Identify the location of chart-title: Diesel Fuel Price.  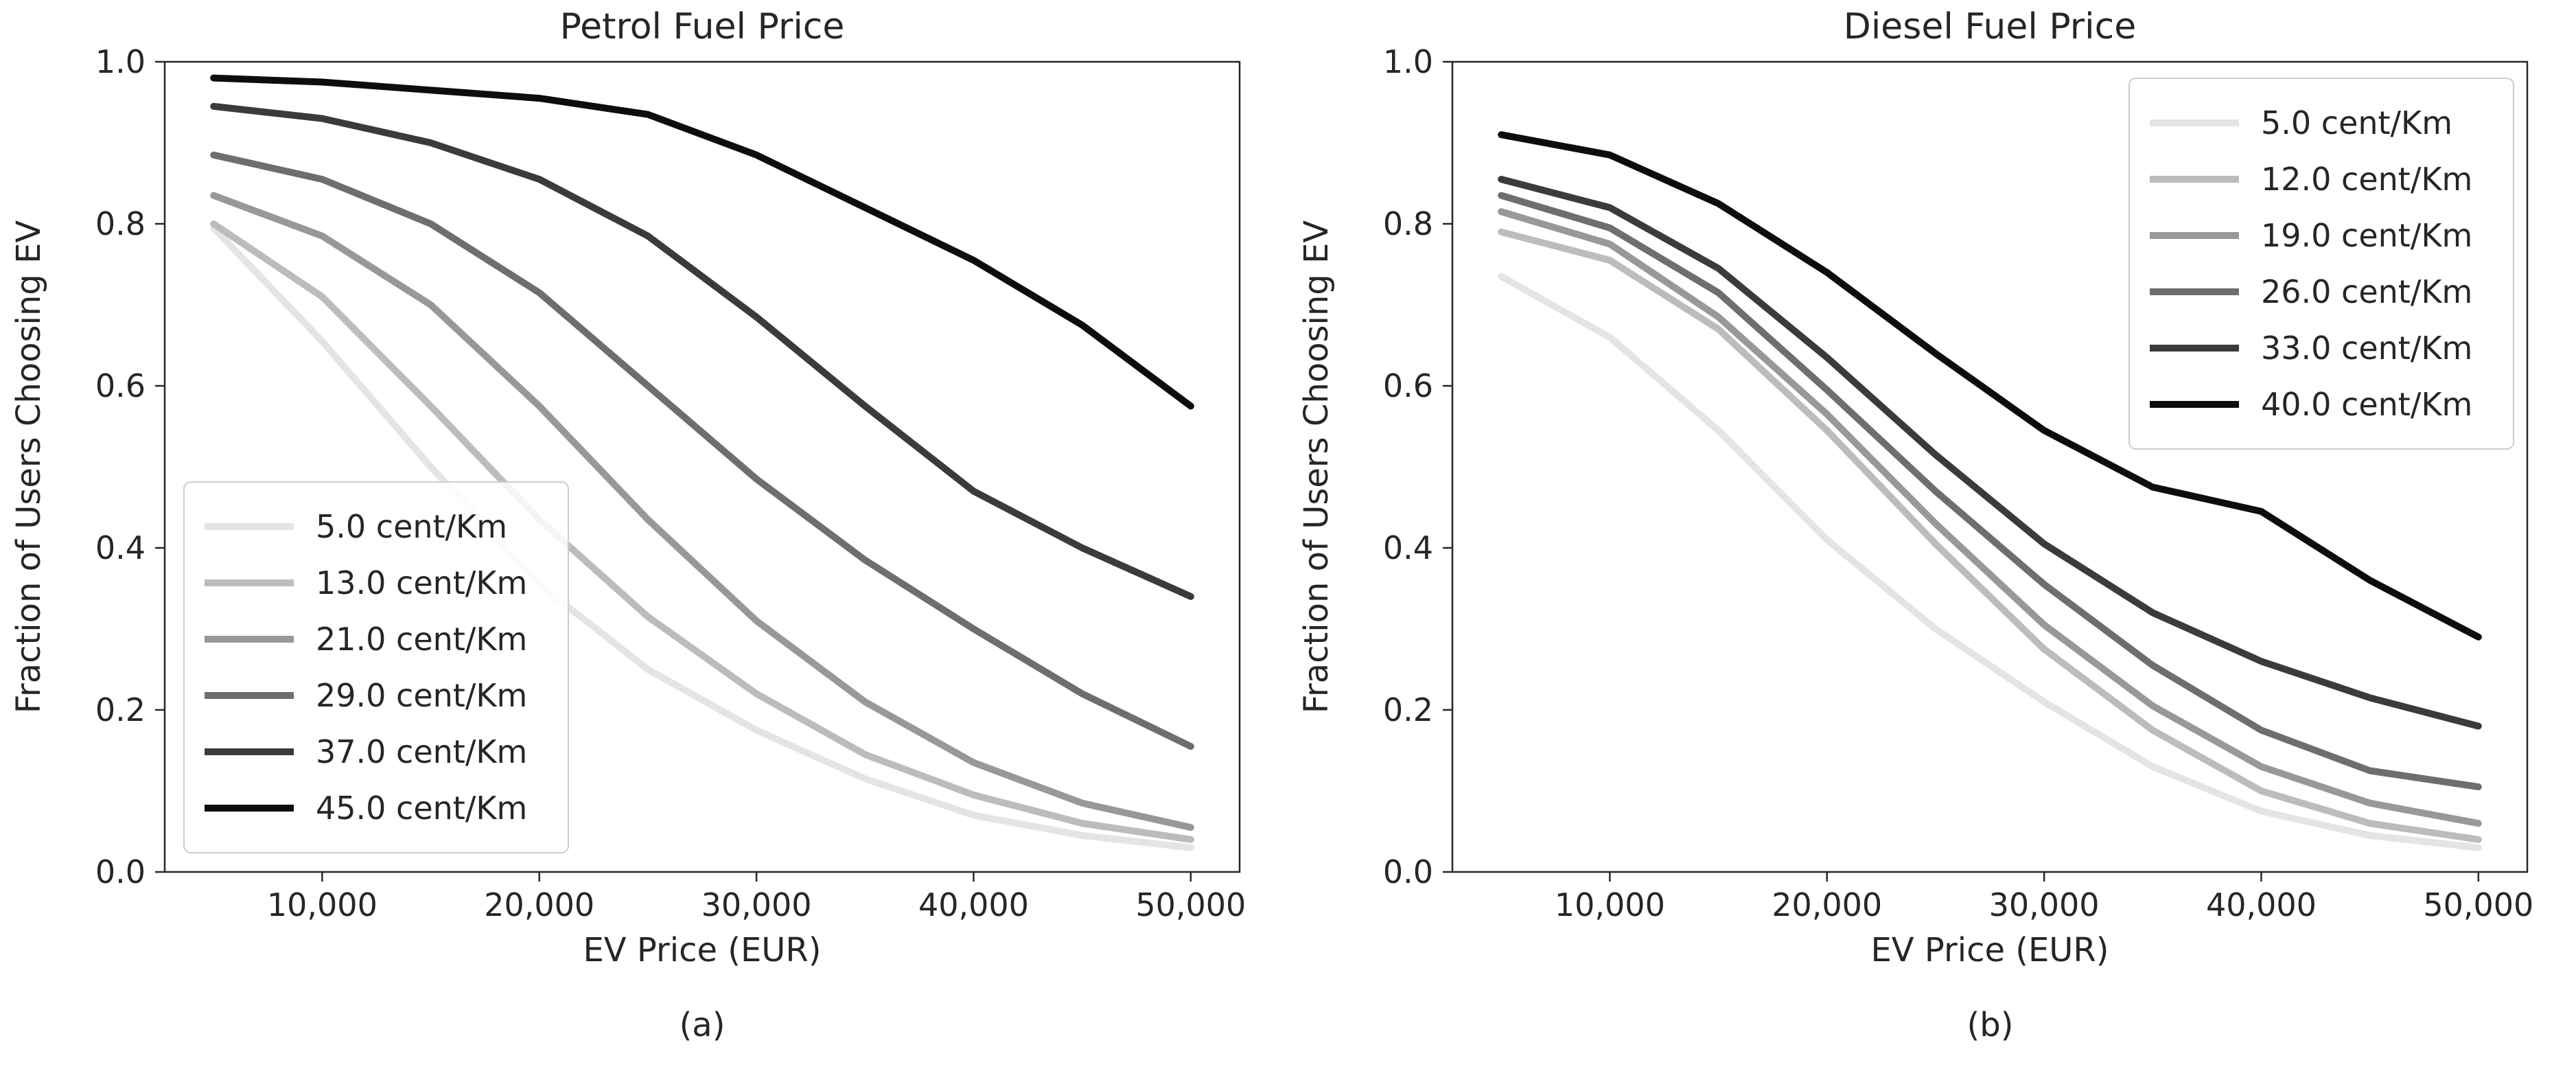
(1990, 26).